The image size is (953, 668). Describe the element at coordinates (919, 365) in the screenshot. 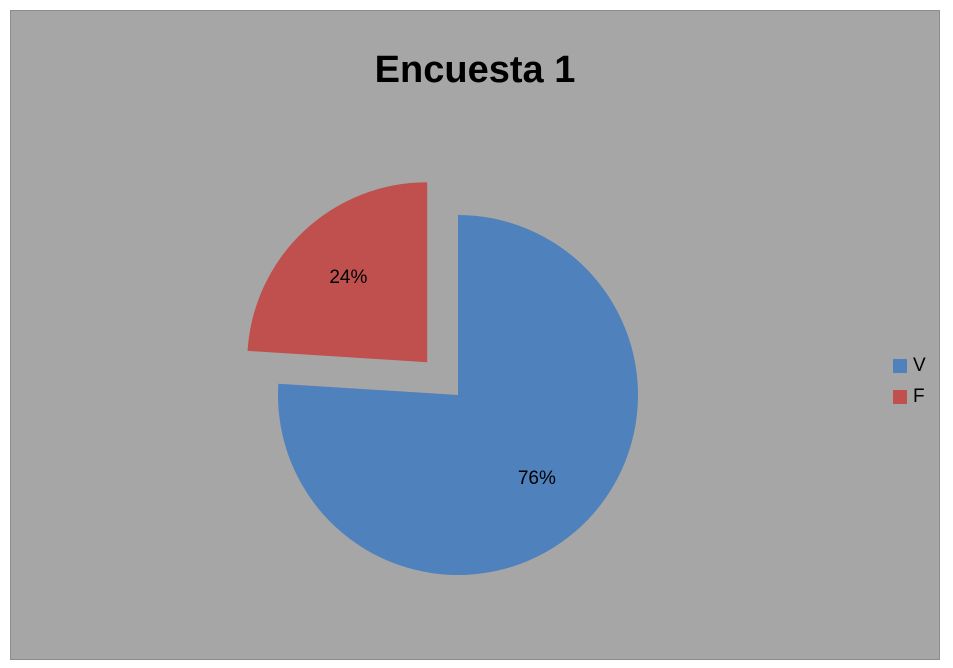

I see `legend-label-V: V` at that location.